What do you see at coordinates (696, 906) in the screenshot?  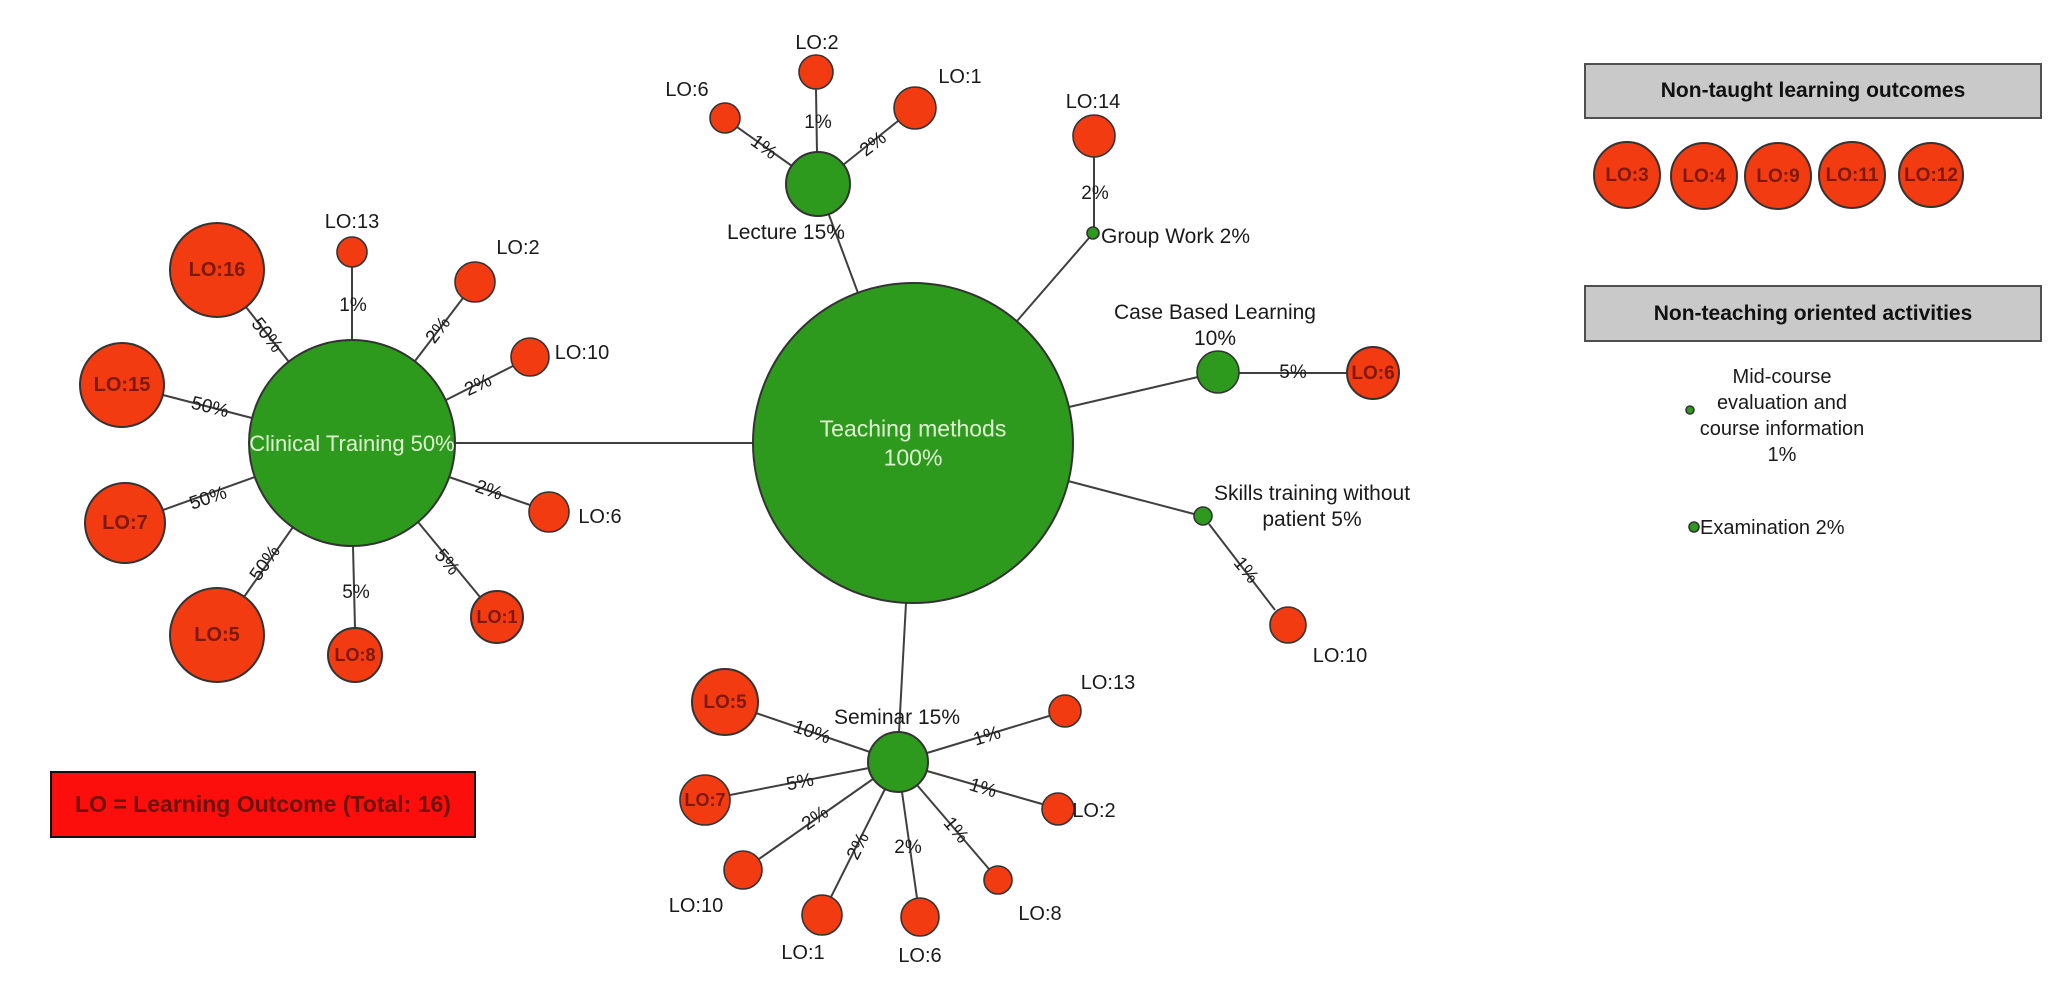 I see `label-seminar-lo10-label: LO:10` at bounding box center [696, 906].